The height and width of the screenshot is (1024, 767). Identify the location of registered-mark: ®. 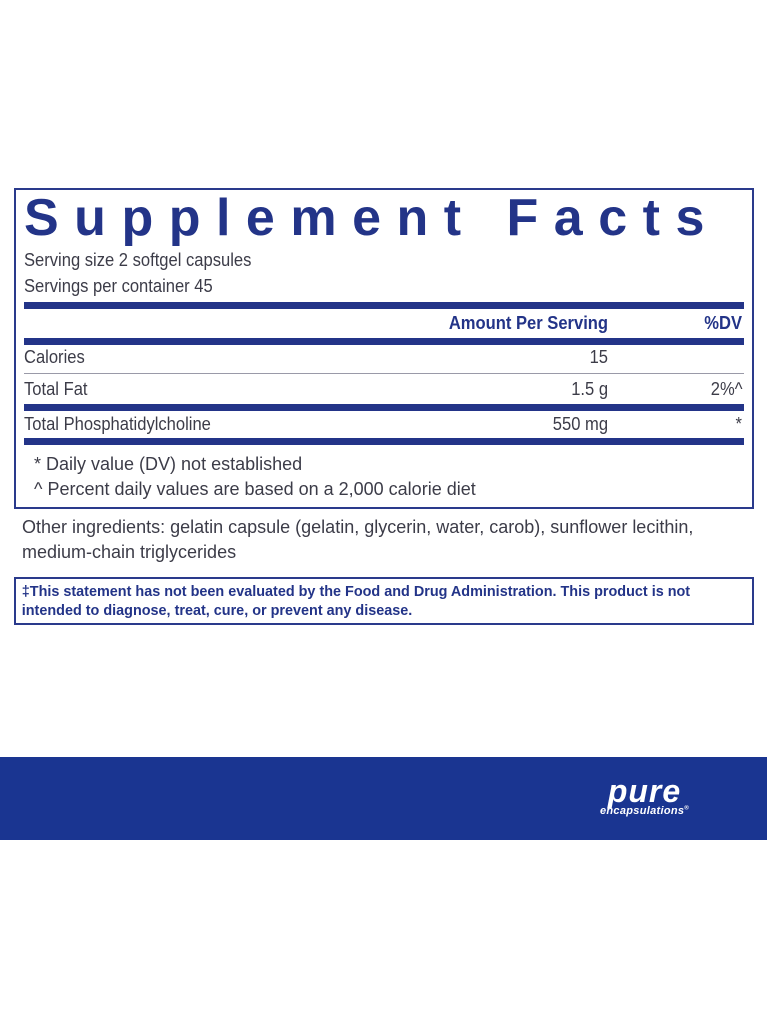
(687, 808).